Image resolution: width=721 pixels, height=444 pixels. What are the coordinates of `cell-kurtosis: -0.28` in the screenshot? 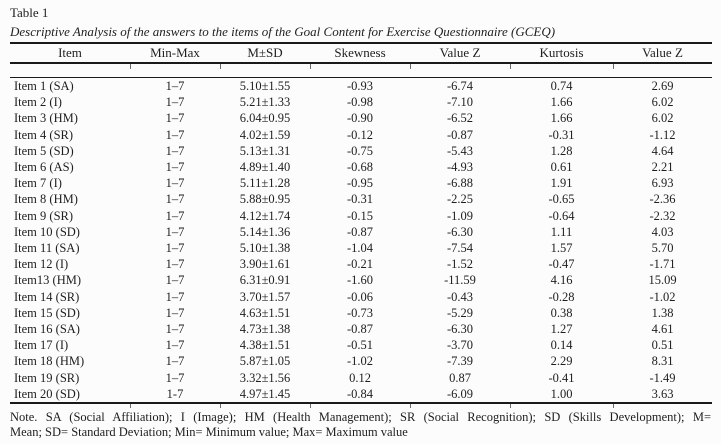 It's located at (561, 296).